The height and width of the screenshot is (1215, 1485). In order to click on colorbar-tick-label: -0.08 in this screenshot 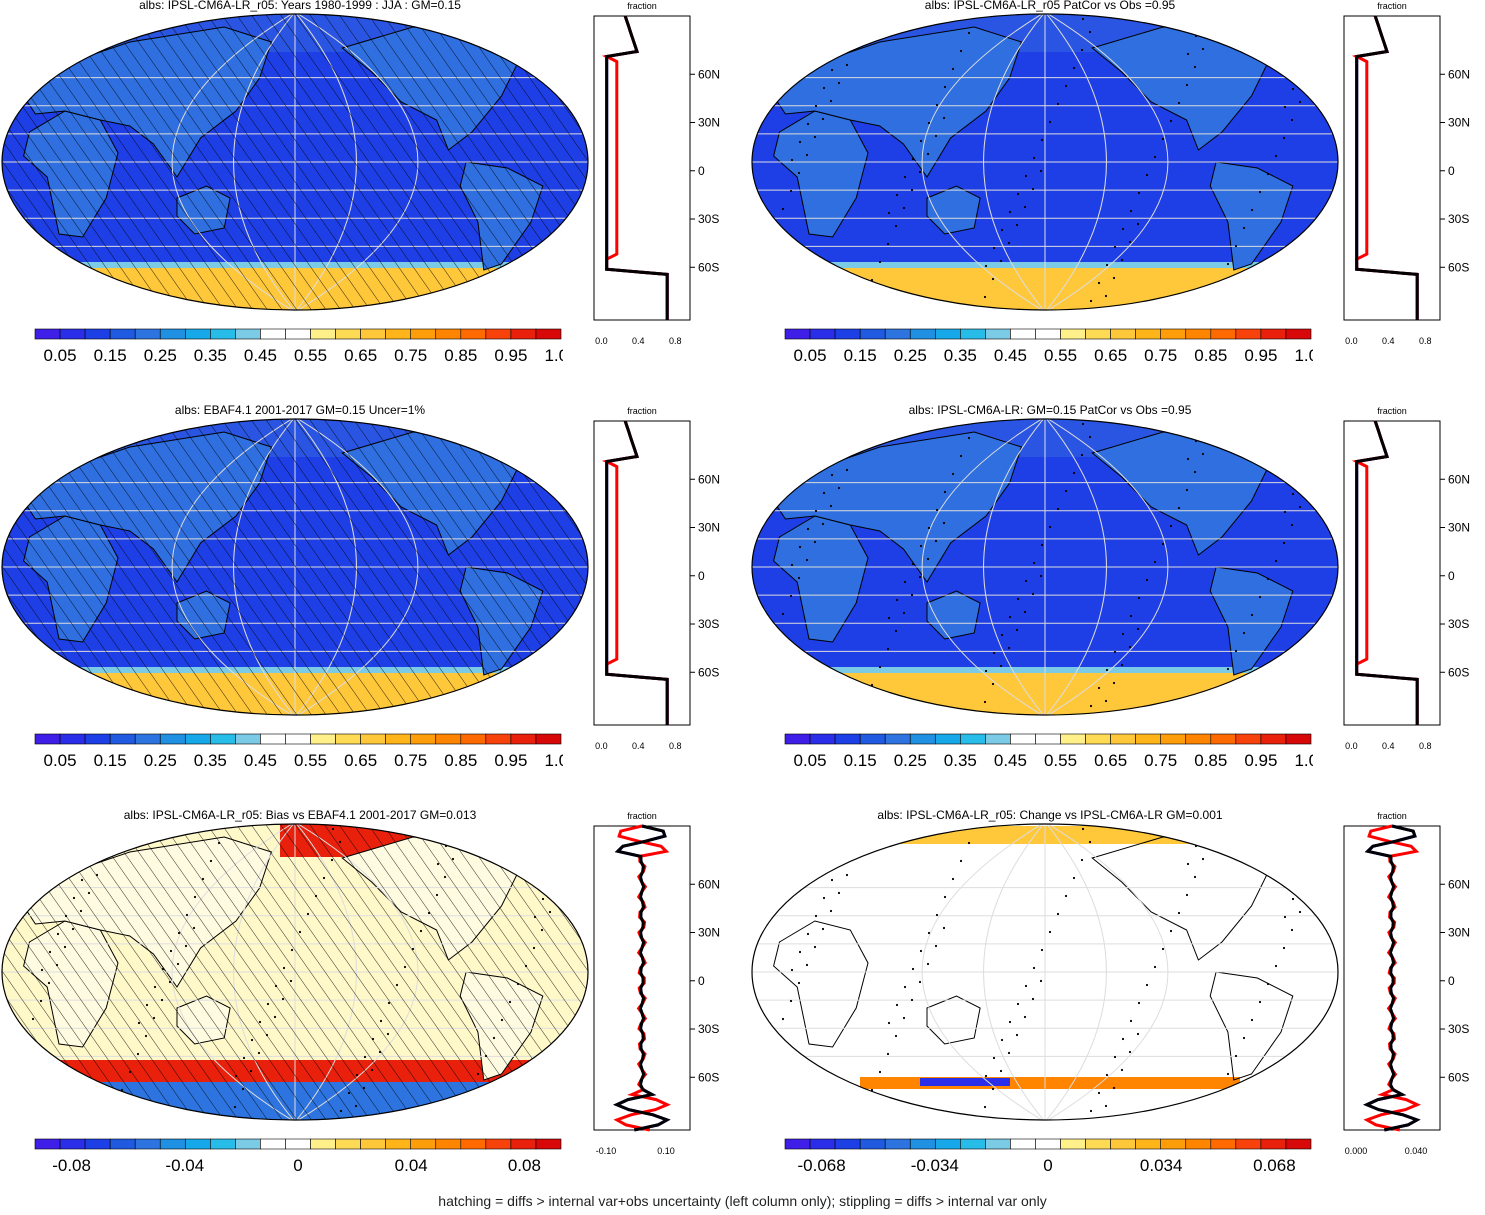, I will do `click(71, 1165)`.